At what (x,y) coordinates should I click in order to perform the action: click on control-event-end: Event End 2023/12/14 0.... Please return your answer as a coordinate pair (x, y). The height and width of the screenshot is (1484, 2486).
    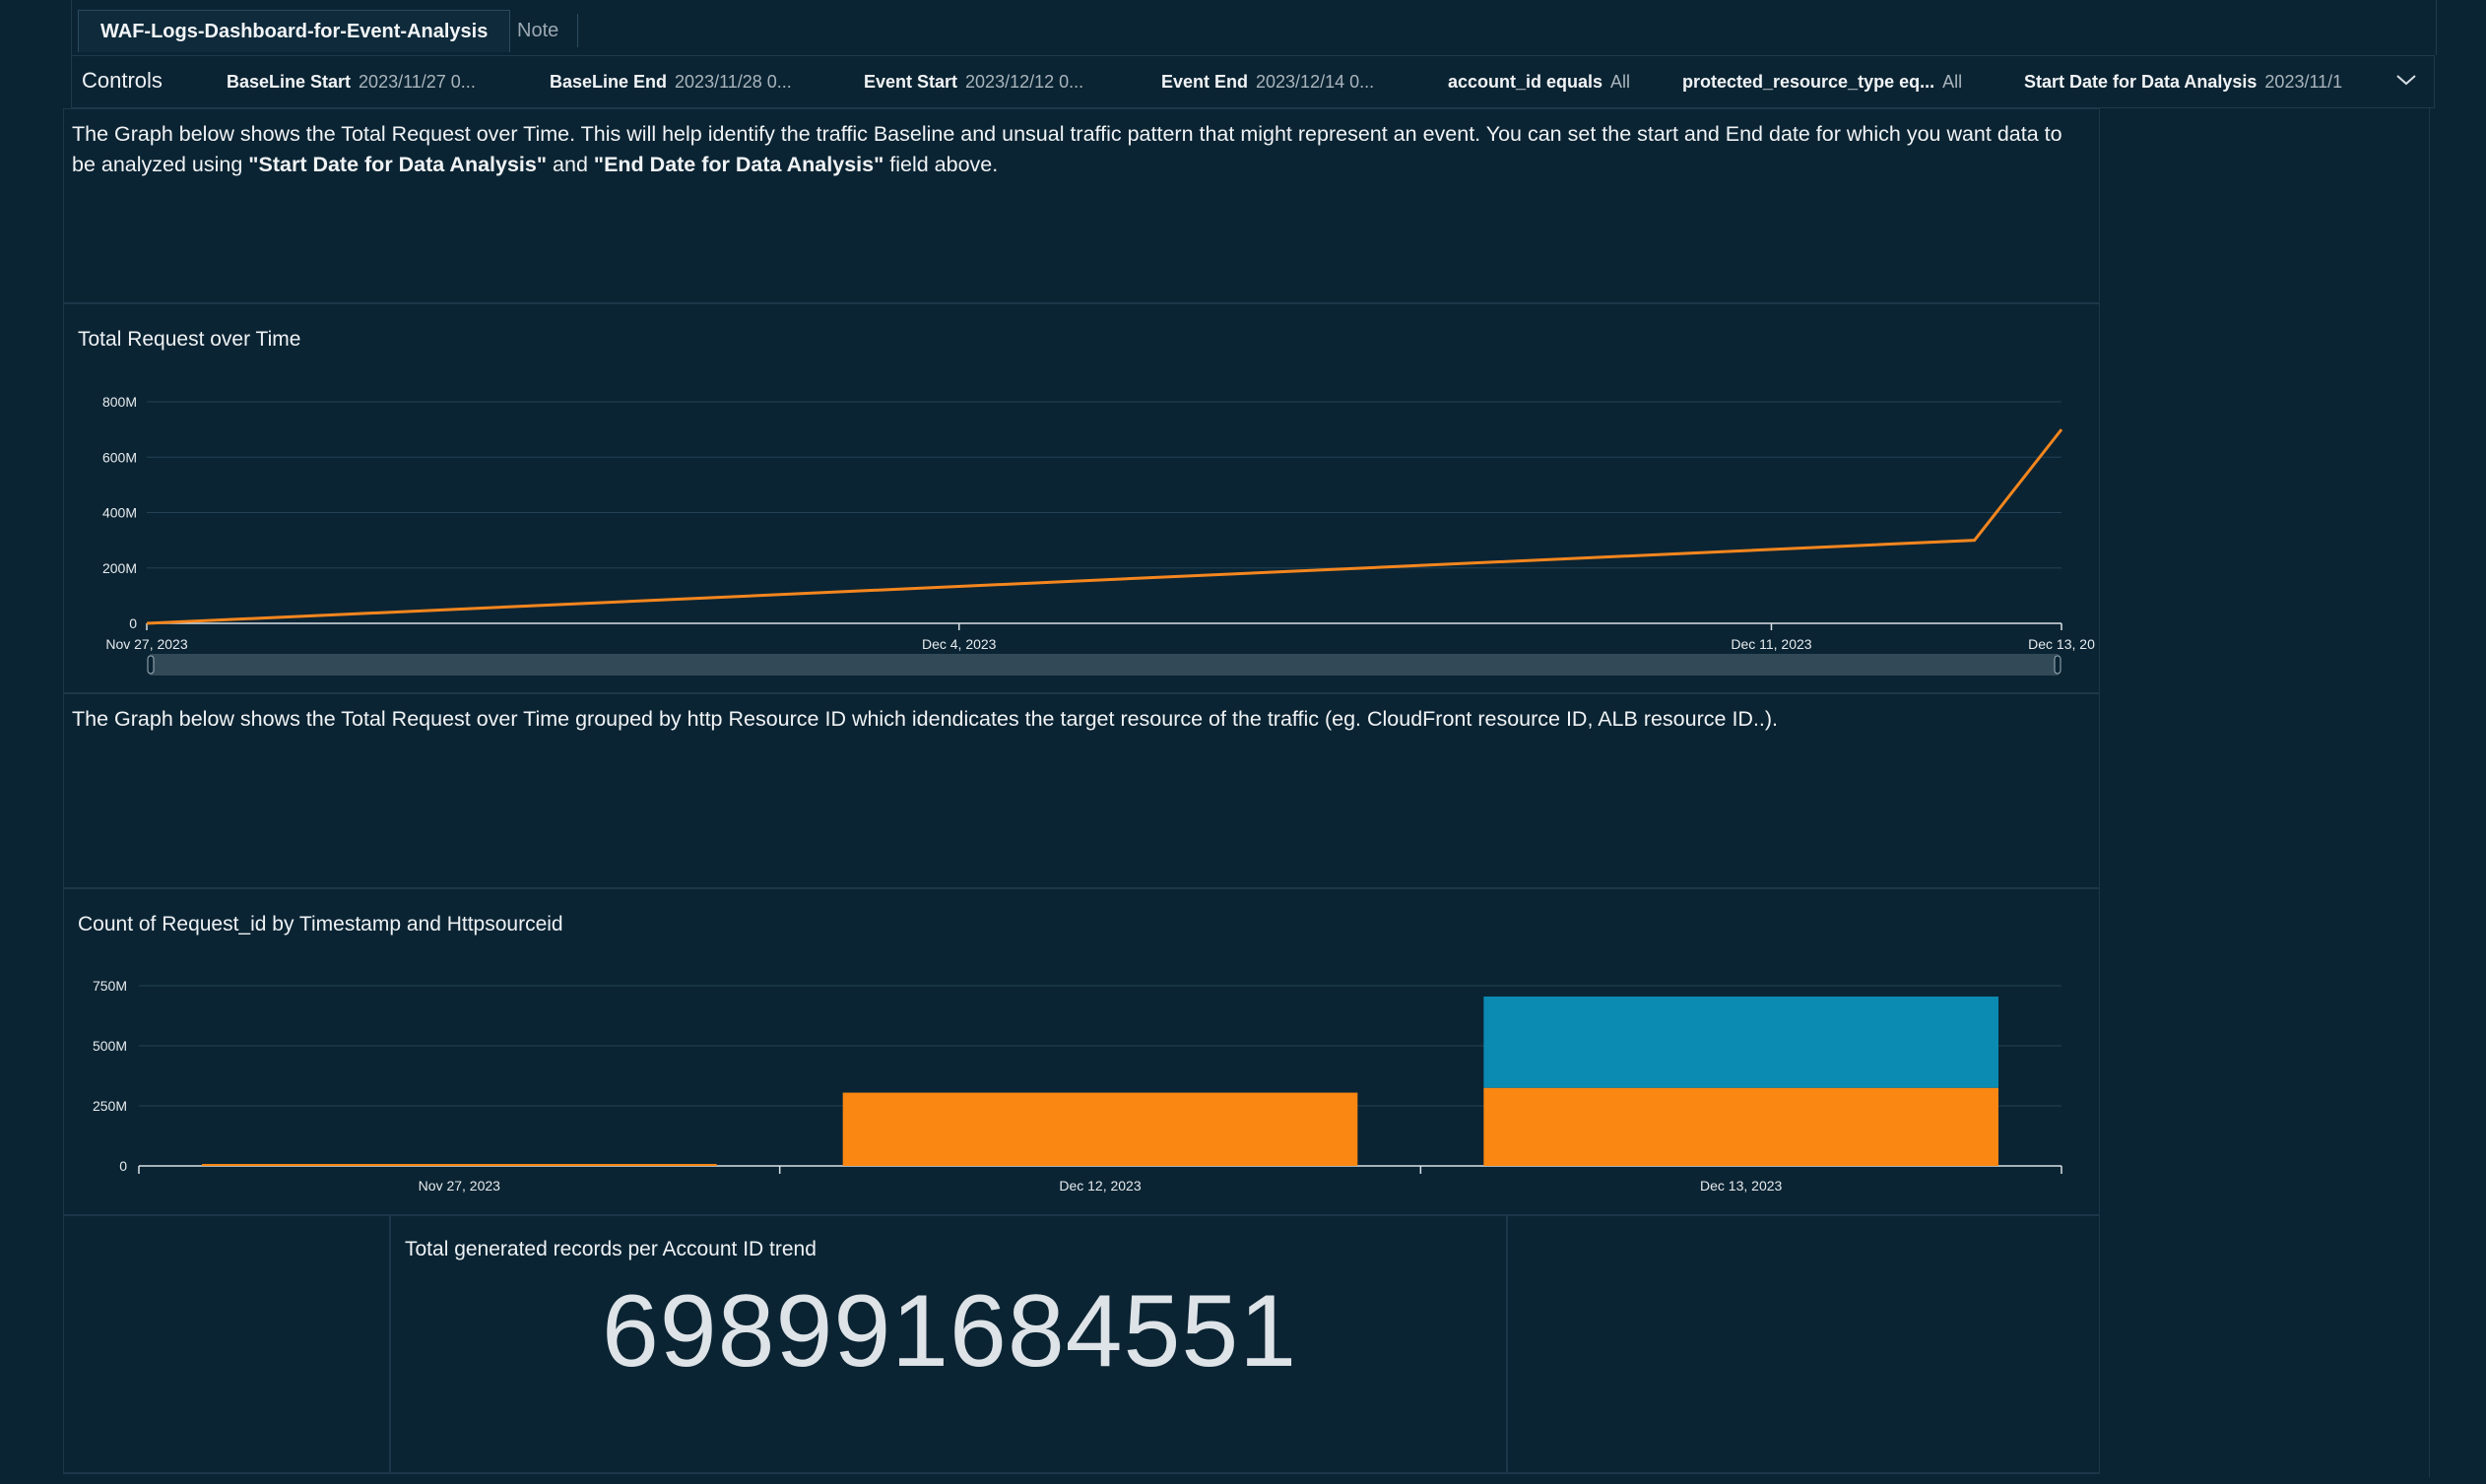
    Looking at the image, I should click on (1267, 82).